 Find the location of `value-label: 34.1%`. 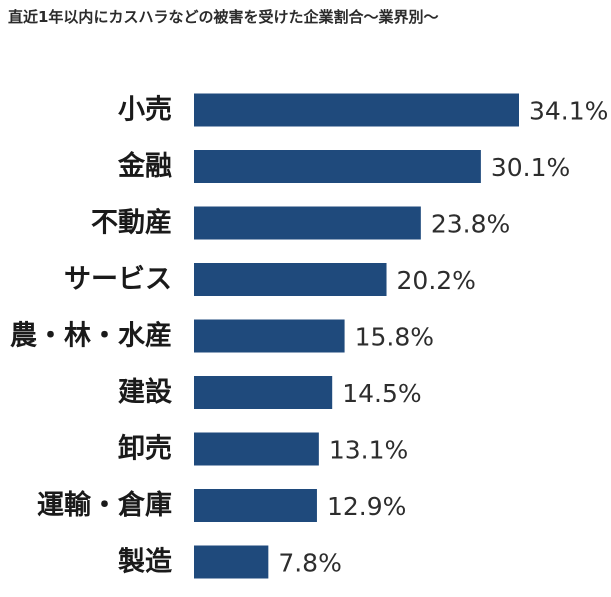

value-label: 34.1% is located at coordinates (568, 111).